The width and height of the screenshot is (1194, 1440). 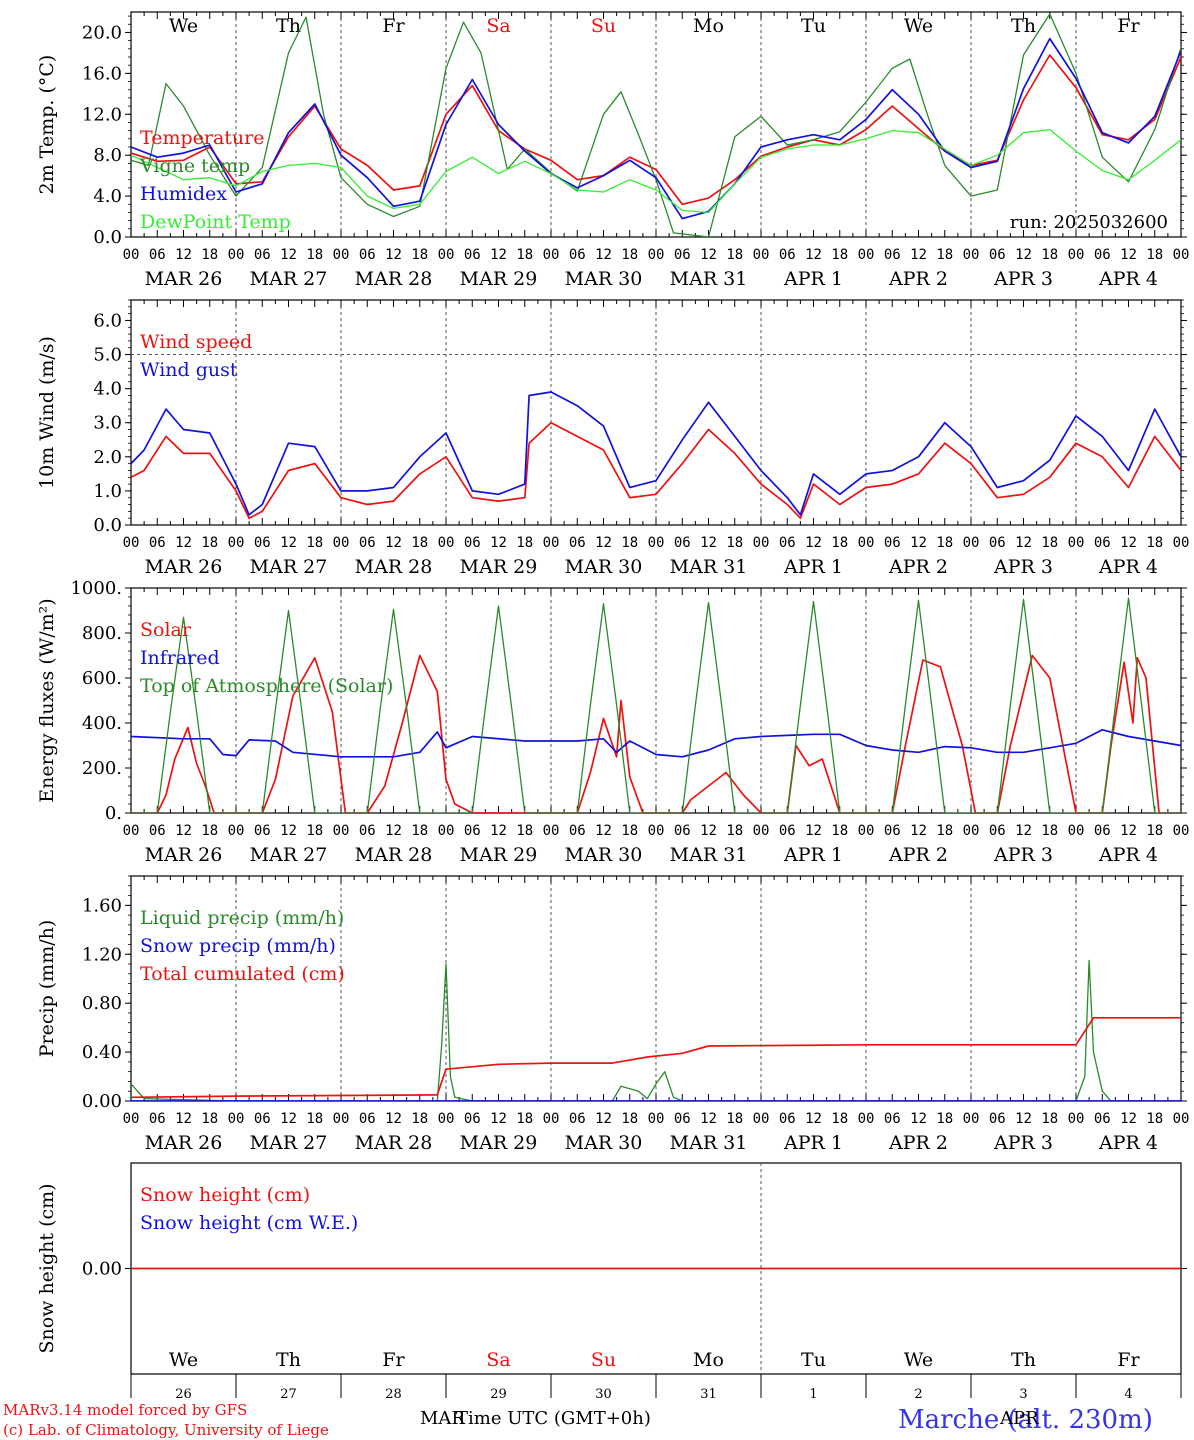 What do you see at coordinates (1128, 26) in the screenshot?
I see `day-abbr: Fr` at bounding box center [1128, 26].